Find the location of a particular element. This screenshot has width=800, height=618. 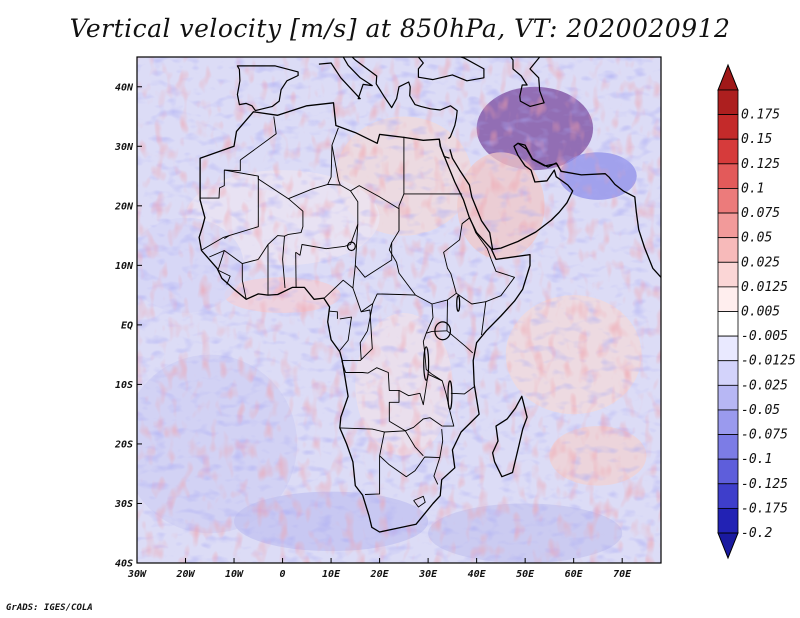

y-tick-label: 30S is located at coordinates (123, 504).